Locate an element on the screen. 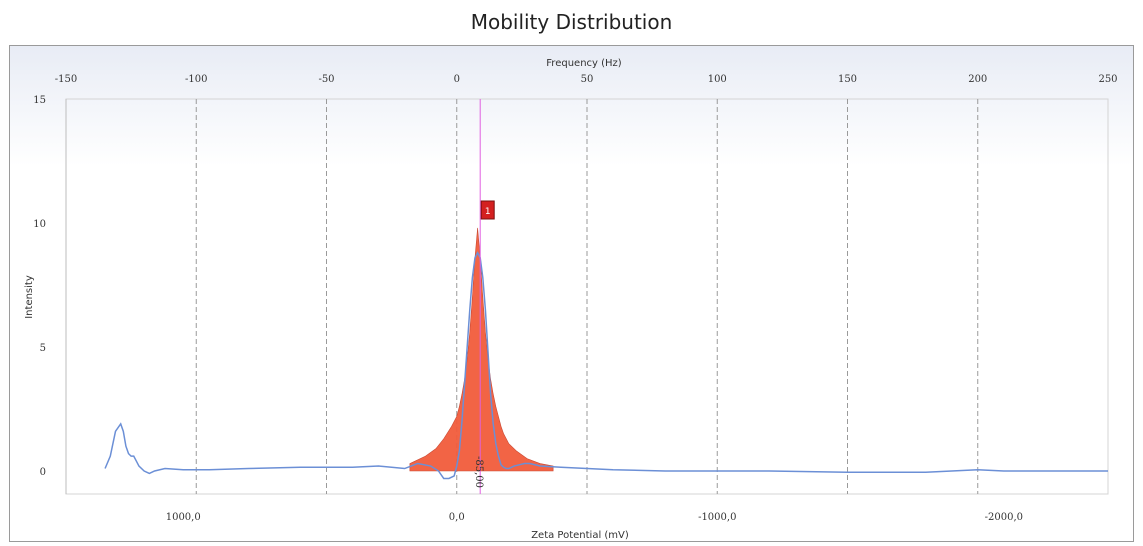 The height and width of the screenshot is (546, 1143). x2-tick-label: 150 is located at coordinates (847, 79).